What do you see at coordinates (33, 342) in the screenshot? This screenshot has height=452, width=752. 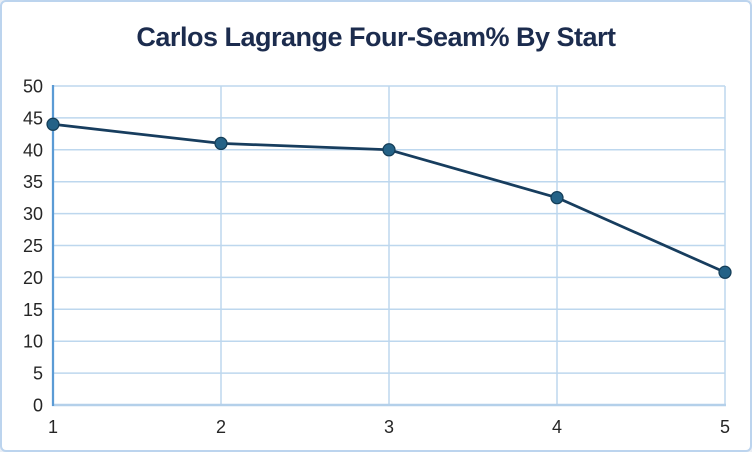 I see `y-tick-label: 10` at bounding box center [33, 342].